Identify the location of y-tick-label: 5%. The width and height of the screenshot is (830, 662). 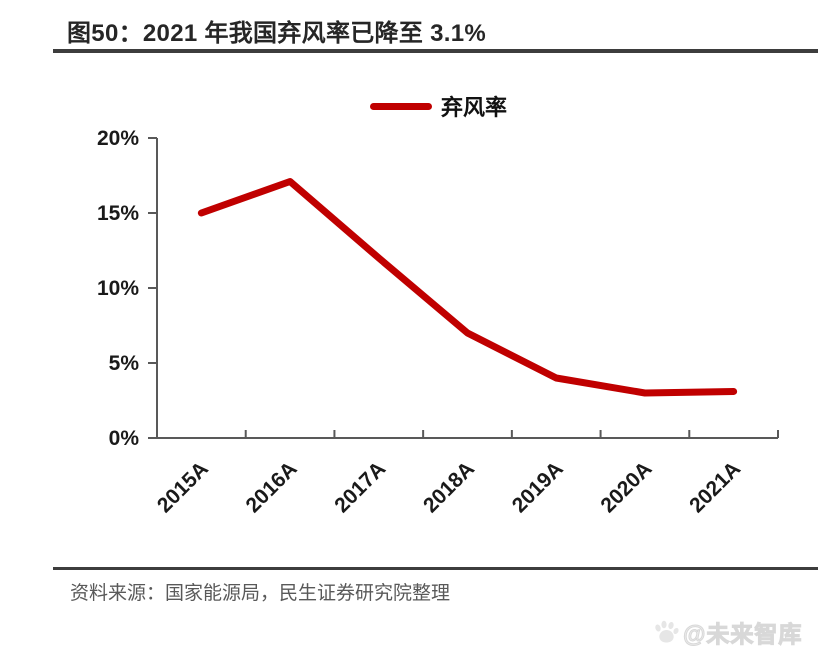
(124, 363).